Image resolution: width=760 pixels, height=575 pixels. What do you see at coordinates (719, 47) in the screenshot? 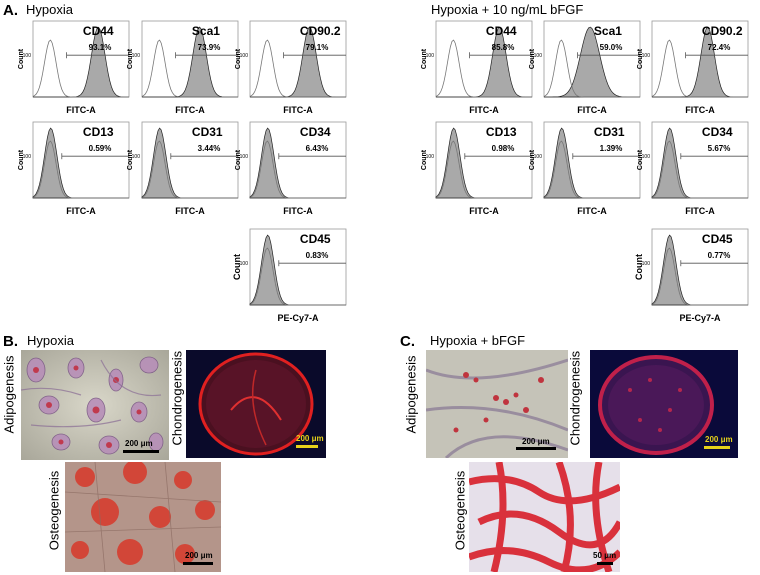
I see `percent-label: 72.4%` at bounding box center [719, 47].